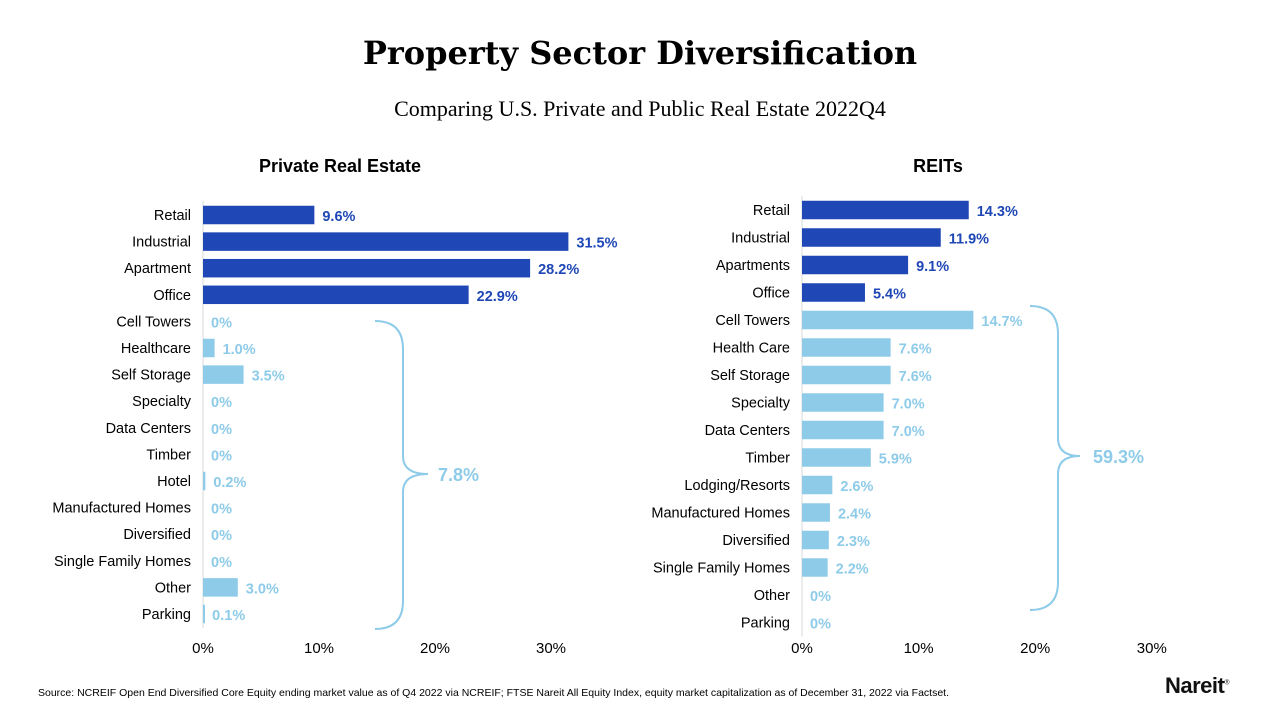  I want to click on data-label: 22.9%, so click(497, 297).